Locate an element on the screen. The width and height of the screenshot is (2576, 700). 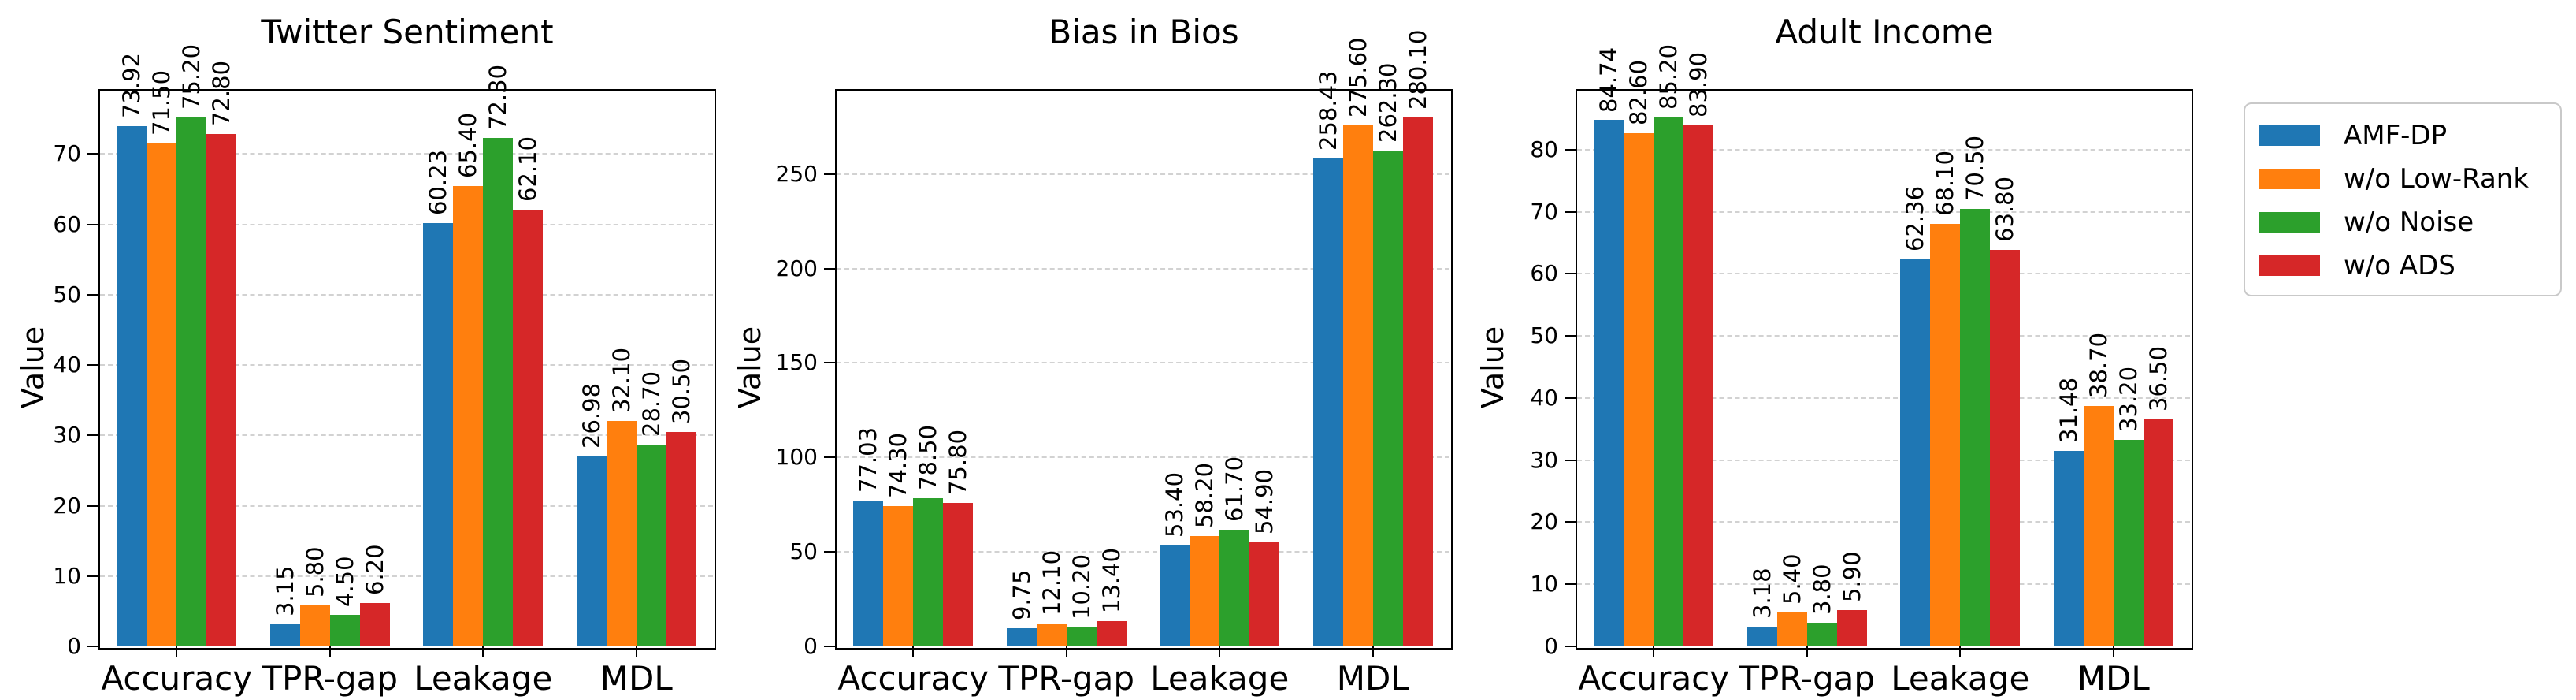
y-tick-label: 60 is located at coordinates (67, 224).